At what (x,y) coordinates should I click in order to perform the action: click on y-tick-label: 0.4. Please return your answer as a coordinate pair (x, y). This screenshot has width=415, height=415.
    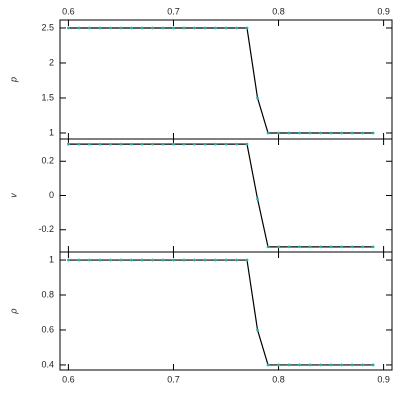
    Looking at the image, I should click on (47, 364).